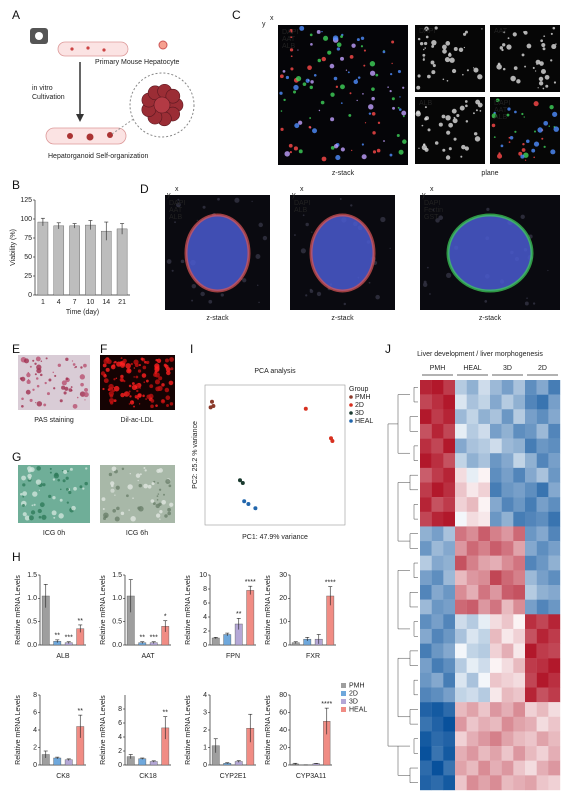  I want to click on step-label: Cultivation, so click(48, 97).